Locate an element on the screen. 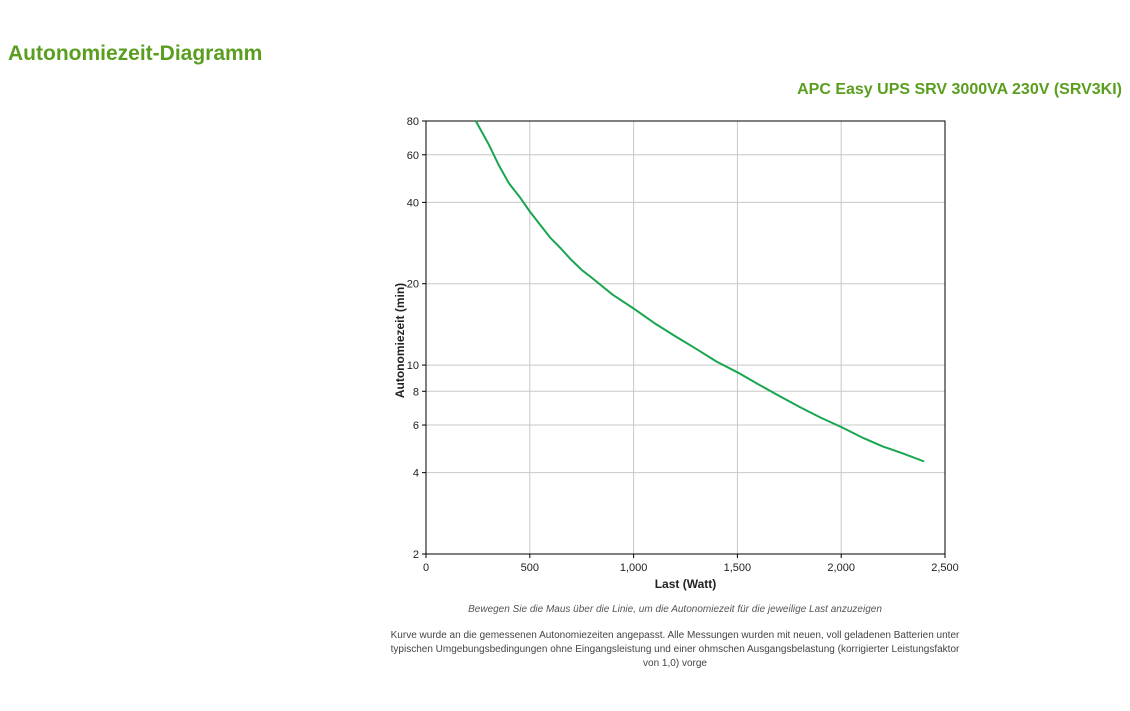 This screenshot has height=711, width=1130. y-tick-label: 60 is located at coordinates (413, 156).